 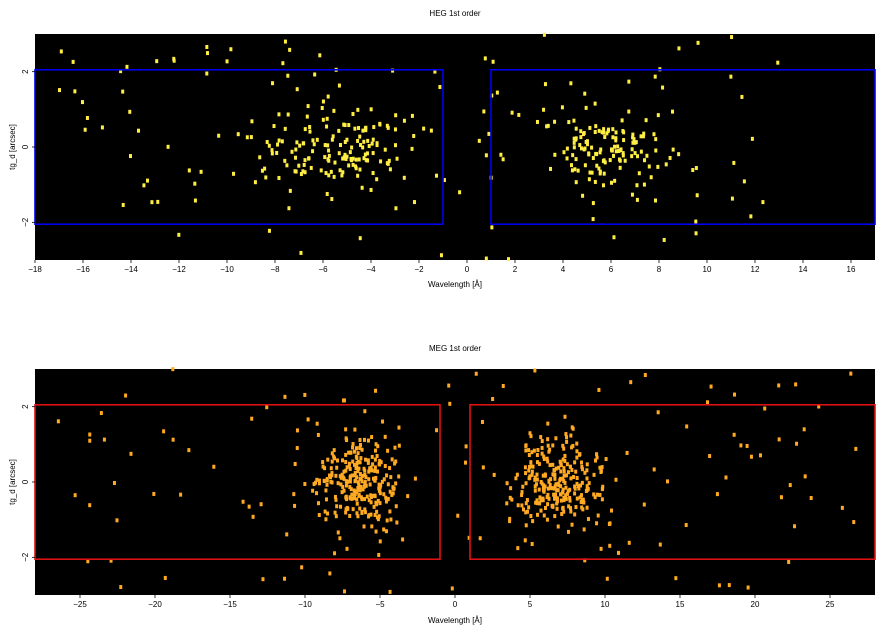 I want to click on heg-xtick-label: 2, so click(x=515, y=269).